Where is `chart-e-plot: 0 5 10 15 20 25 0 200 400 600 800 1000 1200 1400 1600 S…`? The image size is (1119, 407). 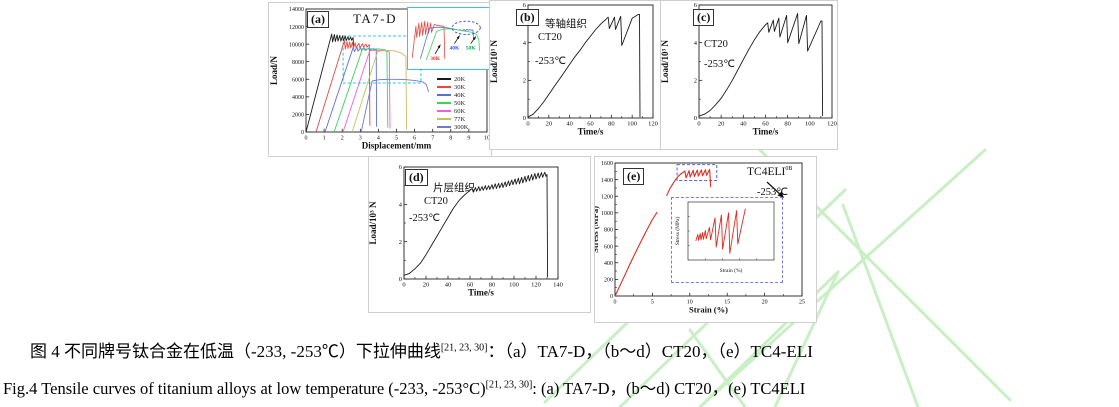 chart-e-plot: 0 5 10 15 20 25 0 200 400 600 800 1000 1200 1400 1600 S… is located at coordinates (700, 238).